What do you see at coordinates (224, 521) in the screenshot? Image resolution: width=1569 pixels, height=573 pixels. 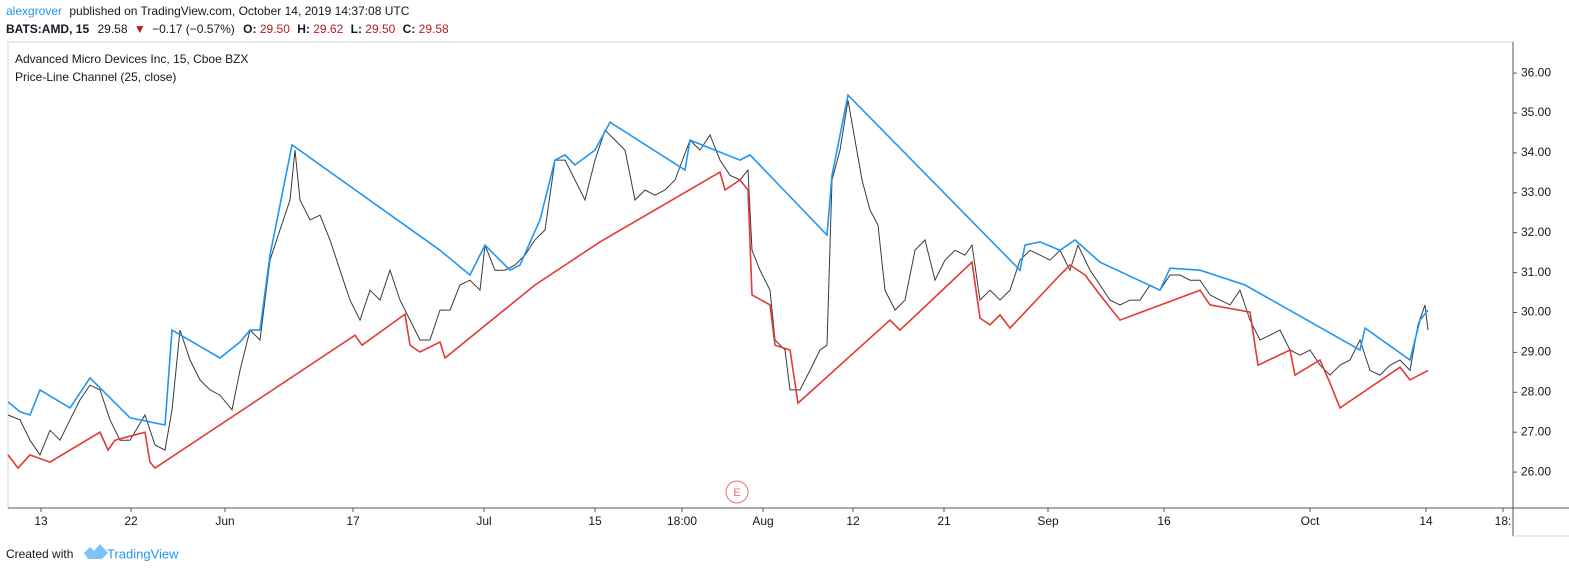 I see `x-tick-label: Jun` at bounding box center [224, 521].